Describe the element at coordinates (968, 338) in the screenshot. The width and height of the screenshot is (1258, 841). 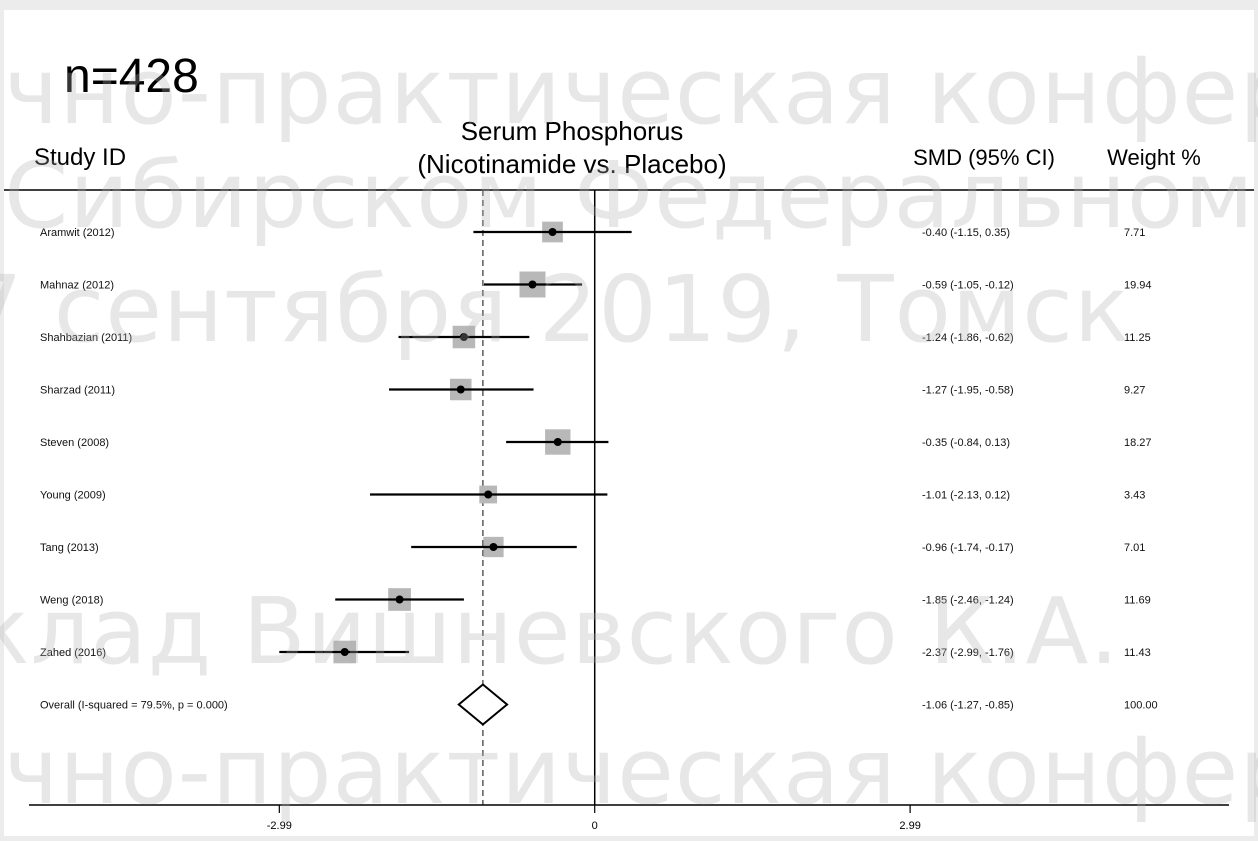
I see `ci-text-2: -1.24 (-1.86, -0.62)` at that location.